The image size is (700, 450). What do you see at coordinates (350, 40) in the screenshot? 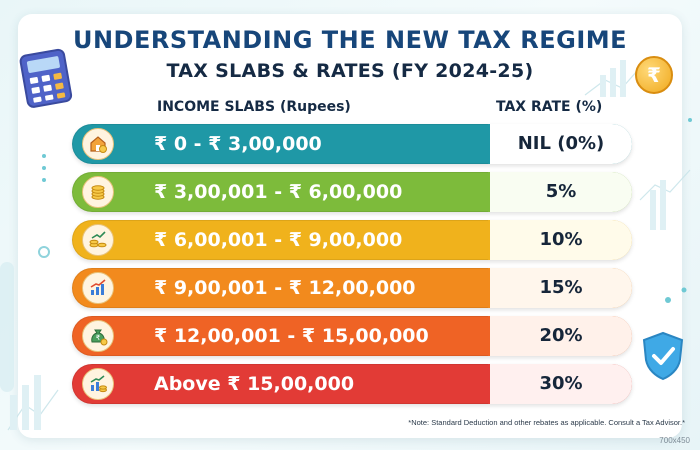
I see `page-title: UNDERSTANDING THE NEW TAX REGIME` at bounding box center [350, 40].